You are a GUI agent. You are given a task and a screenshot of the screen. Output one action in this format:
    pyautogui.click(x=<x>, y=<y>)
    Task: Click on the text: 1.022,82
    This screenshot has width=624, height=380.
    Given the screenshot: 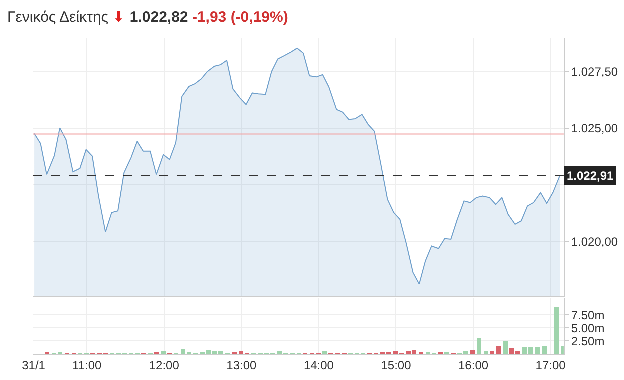 What is the action you would take?
    pyautogui.click(x=159, y=17)
    